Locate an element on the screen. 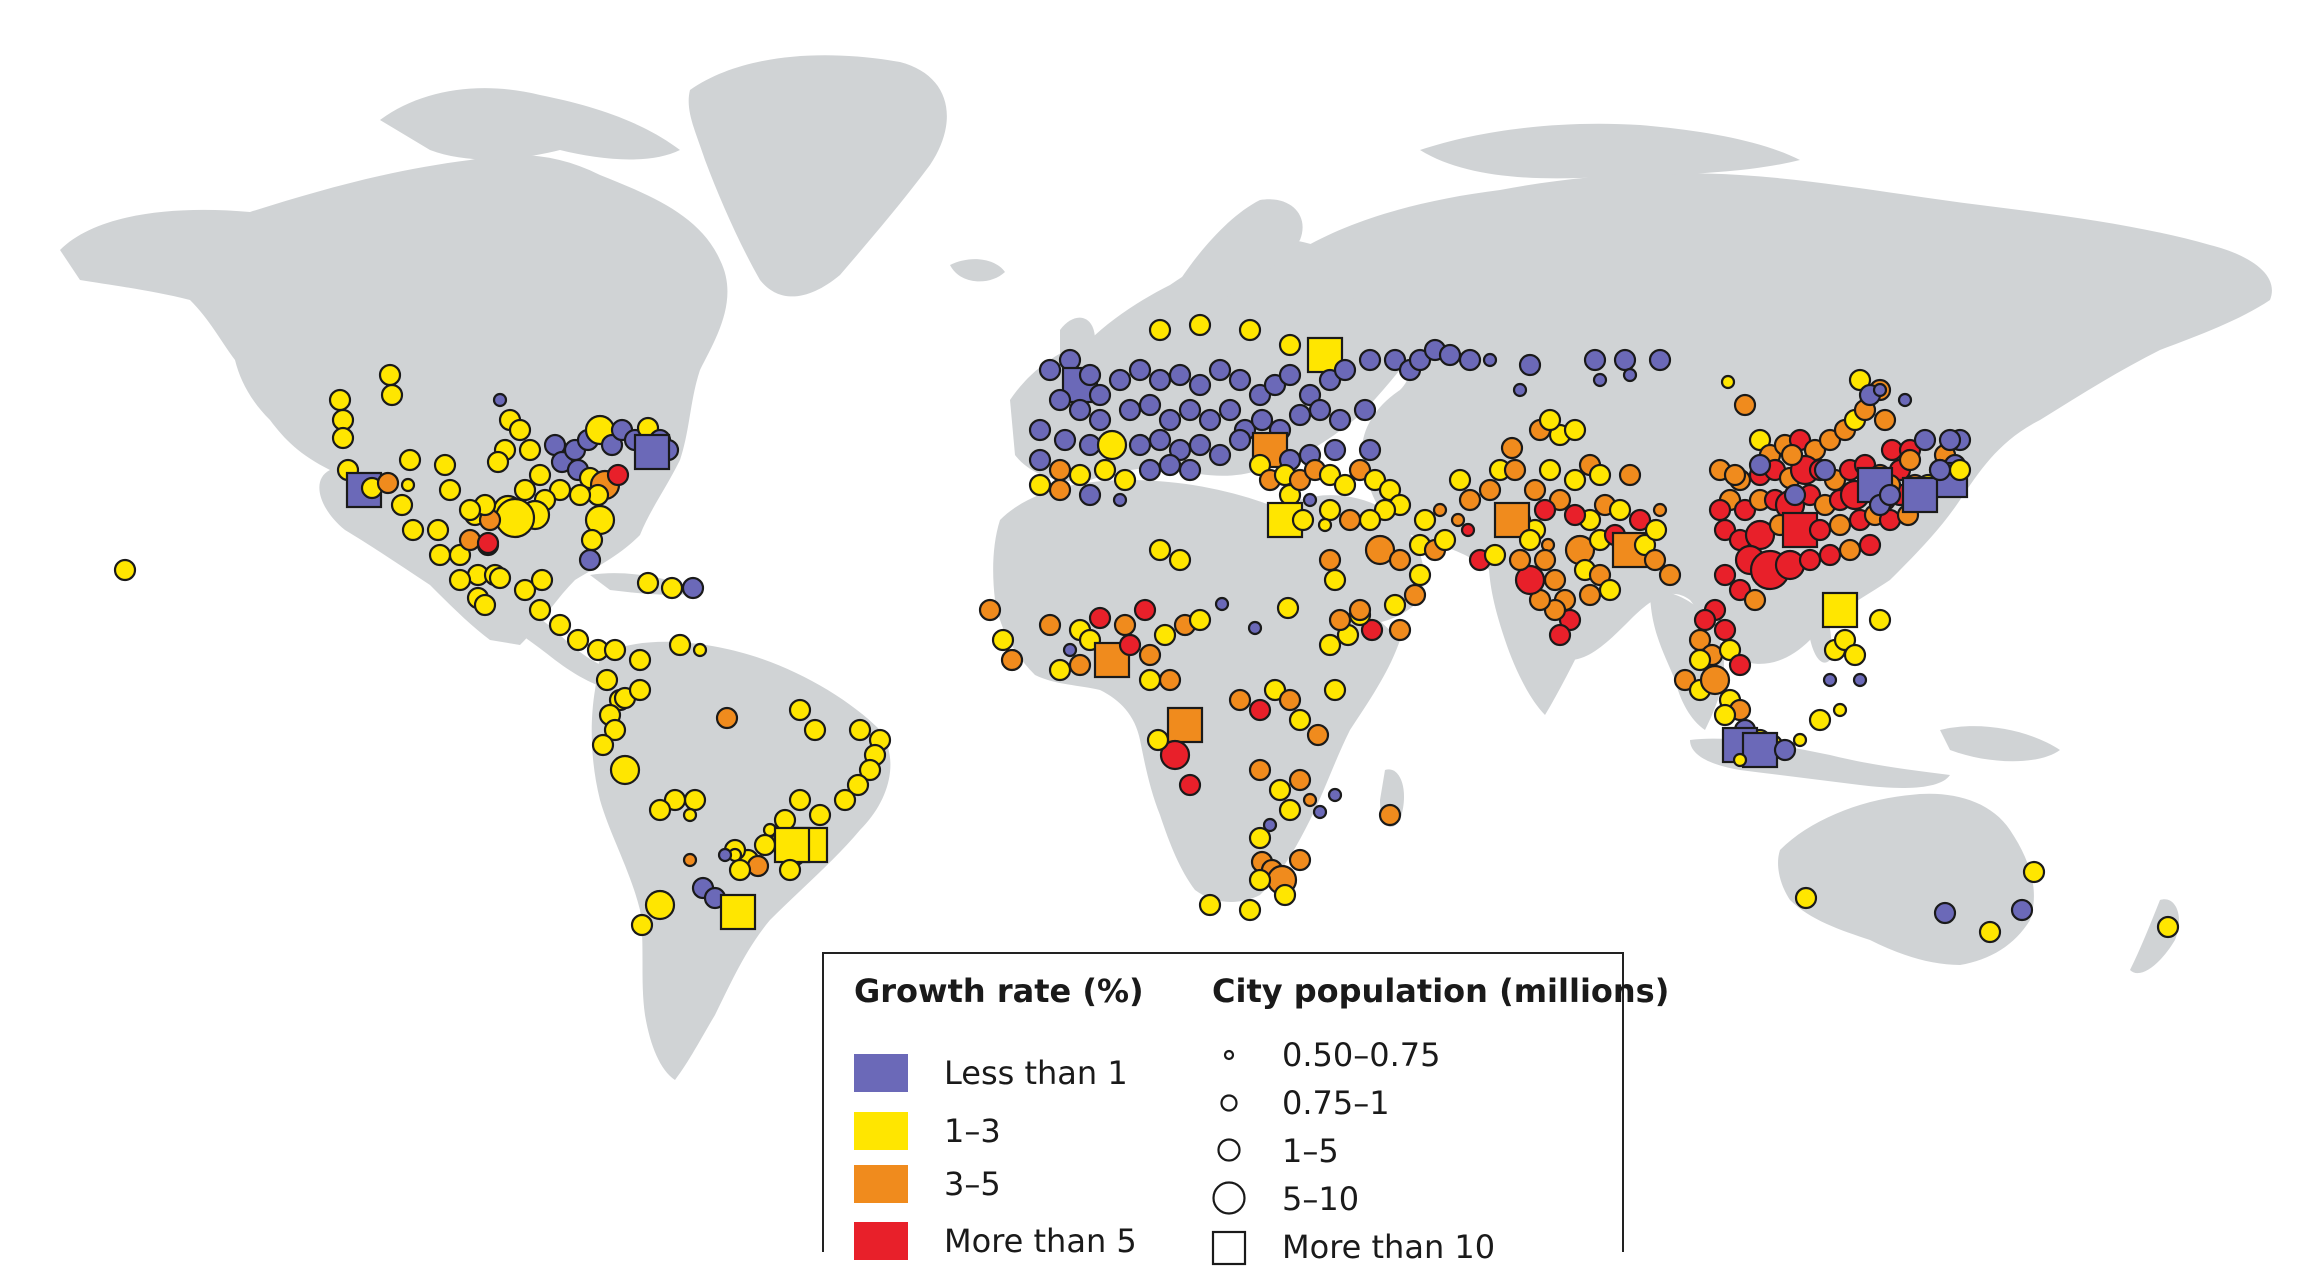 This screenshot has height=1268, width=2299. tiny-circle-icon is located at coordinates (1229, 1055).